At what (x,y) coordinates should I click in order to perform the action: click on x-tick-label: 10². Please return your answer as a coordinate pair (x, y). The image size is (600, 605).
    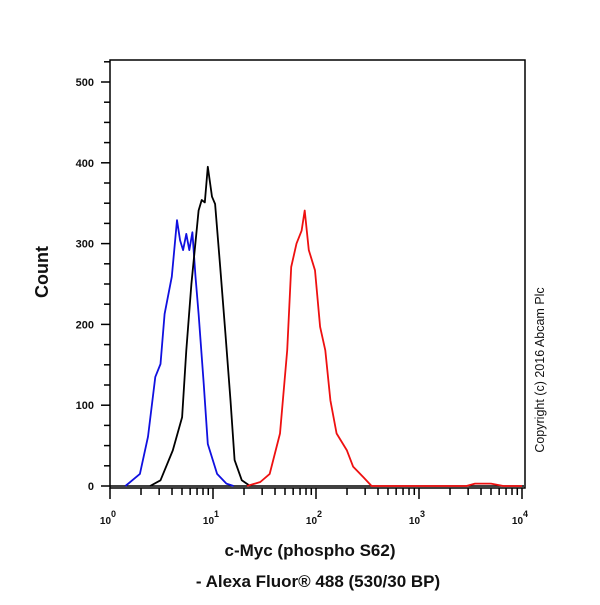
    Looking at the image, I should click on (314, 518).